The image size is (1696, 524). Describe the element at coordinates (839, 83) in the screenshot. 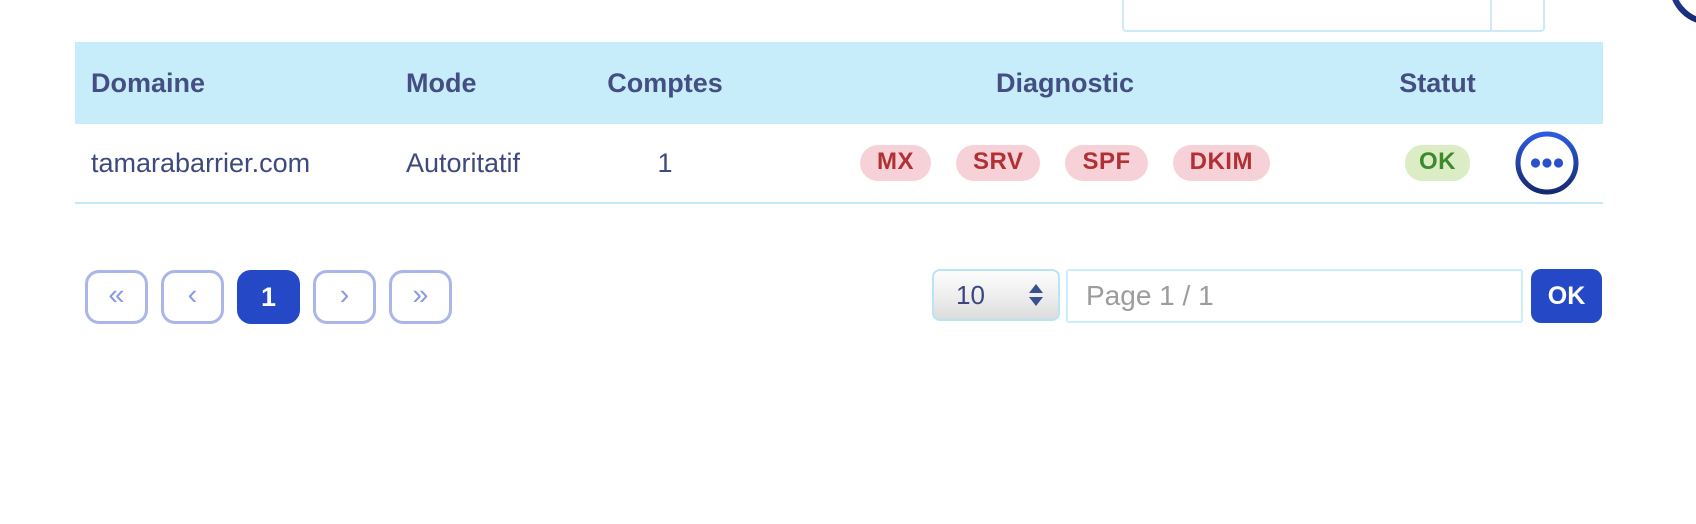

I see `table-header-row: Domaine Mode Comptes Diagnostic Statut` at that location.